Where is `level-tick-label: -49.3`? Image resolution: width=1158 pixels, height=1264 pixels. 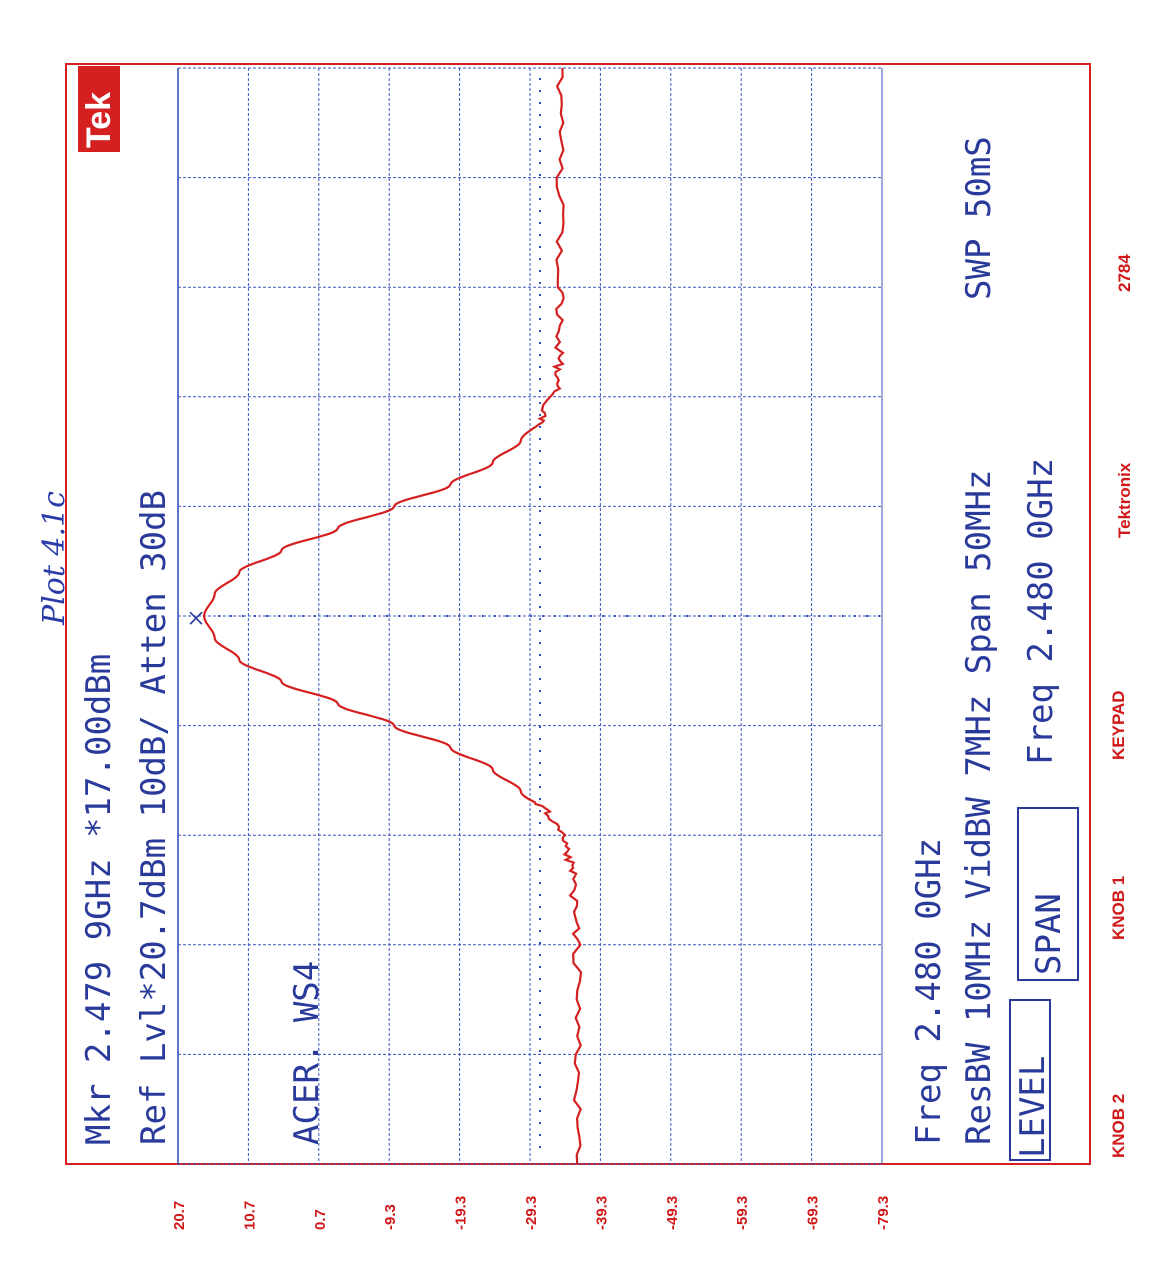 level-tick-label: -49.3 is located at coordinates (672, 1213).